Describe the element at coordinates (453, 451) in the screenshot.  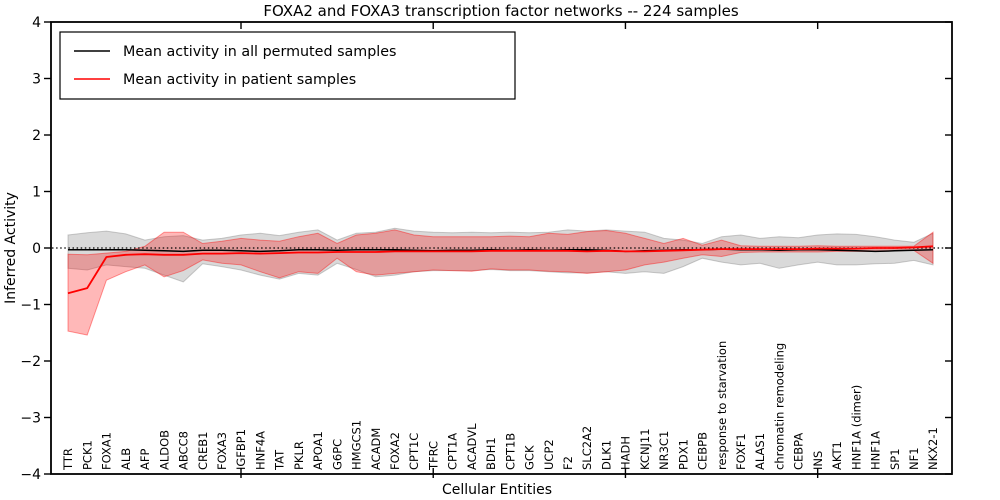
I see `x-tick-label: CPT1A` at that location.